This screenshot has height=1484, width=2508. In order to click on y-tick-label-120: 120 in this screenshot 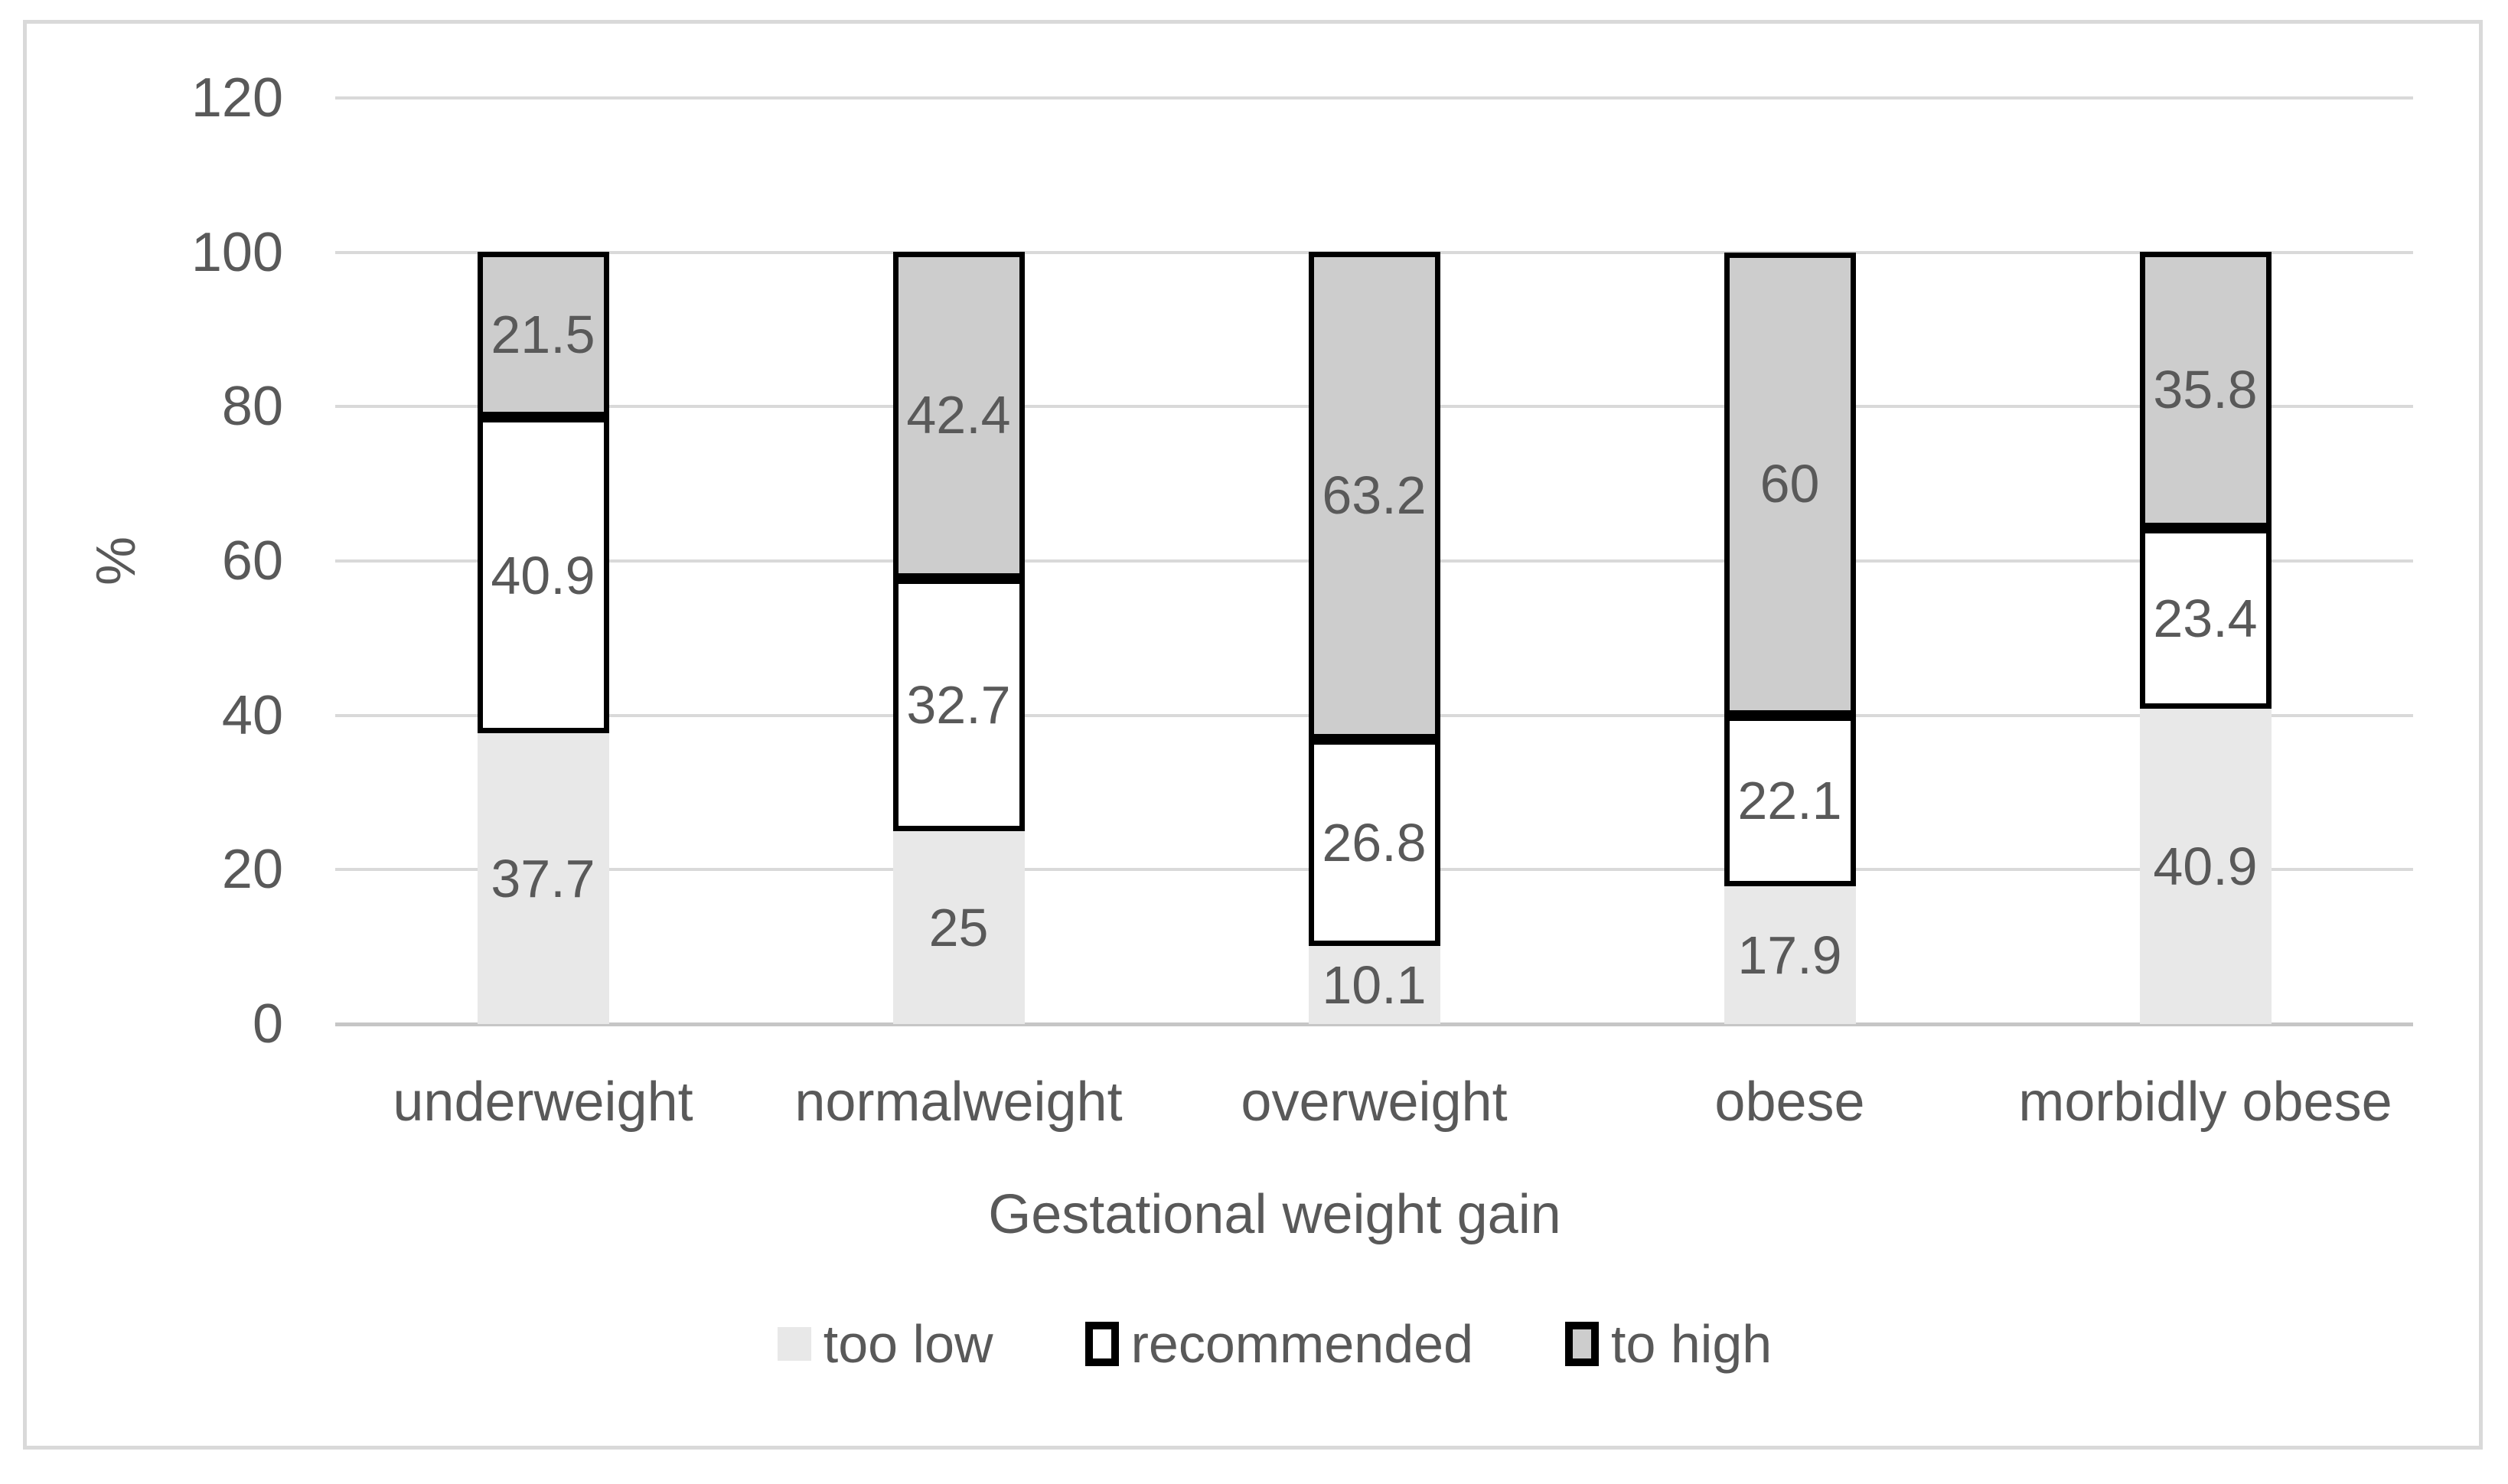, I will do `click(237, 98)`.